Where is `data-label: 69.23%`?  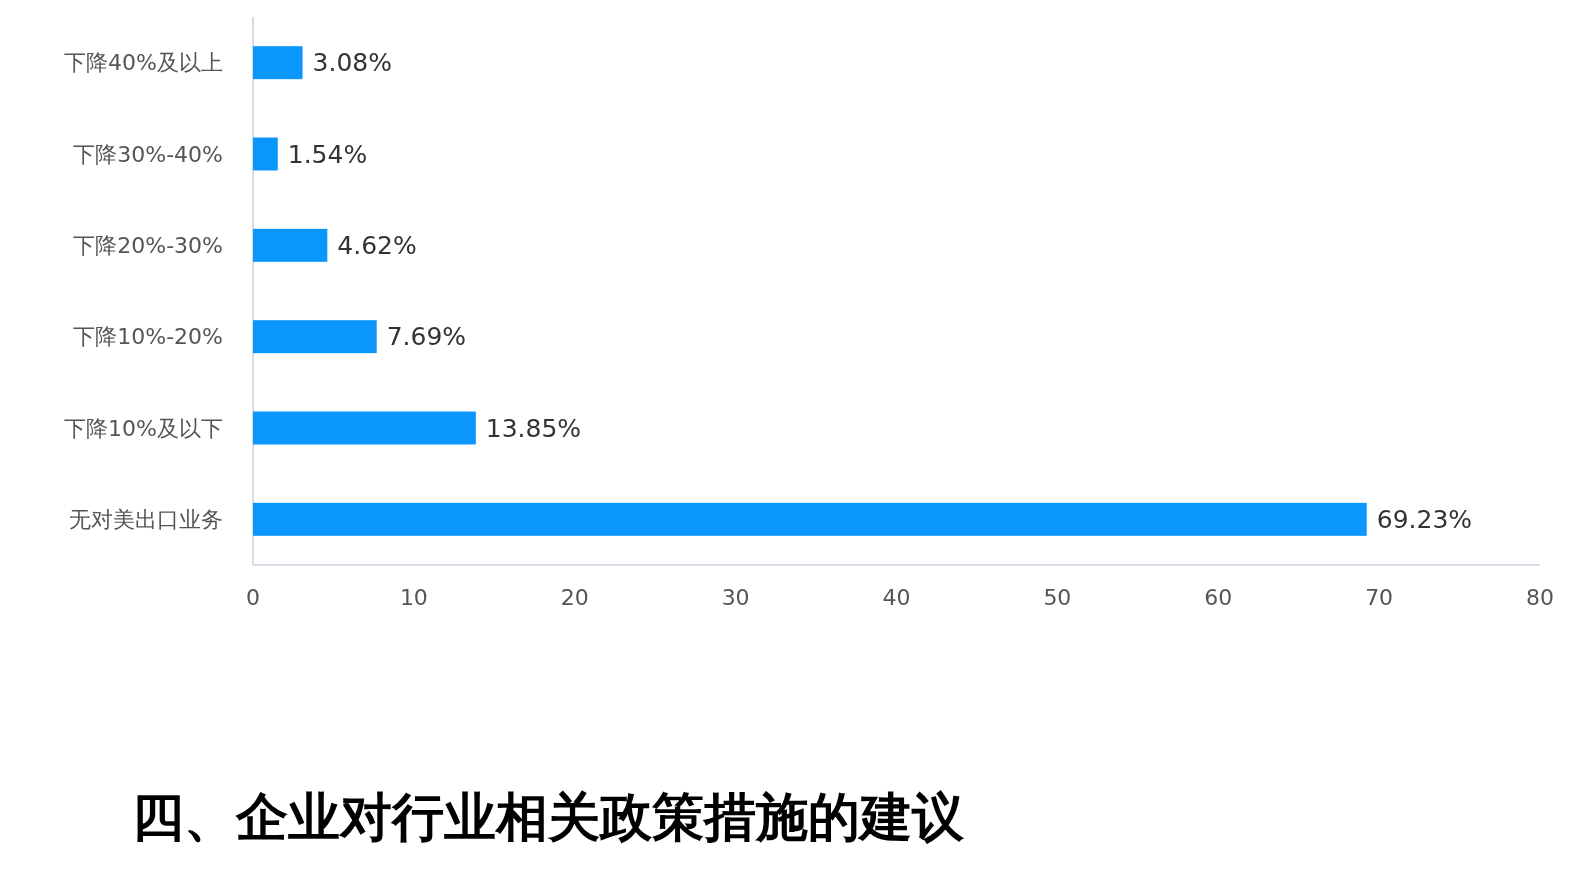 data-label: 69.23% is located at coordinates (1424, 519).